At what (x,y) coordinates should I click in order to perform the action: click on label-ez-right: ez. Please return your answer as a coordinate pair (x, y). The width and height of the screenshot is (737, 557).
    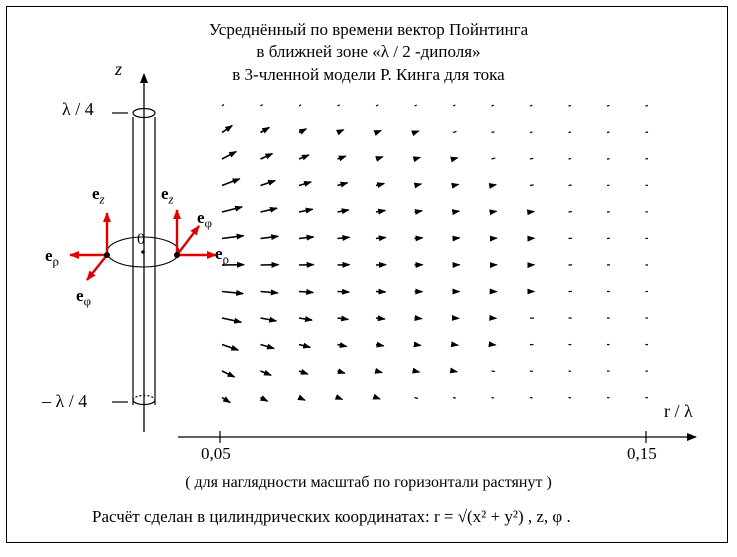
    Looking at the image, I should click on (167, 195).